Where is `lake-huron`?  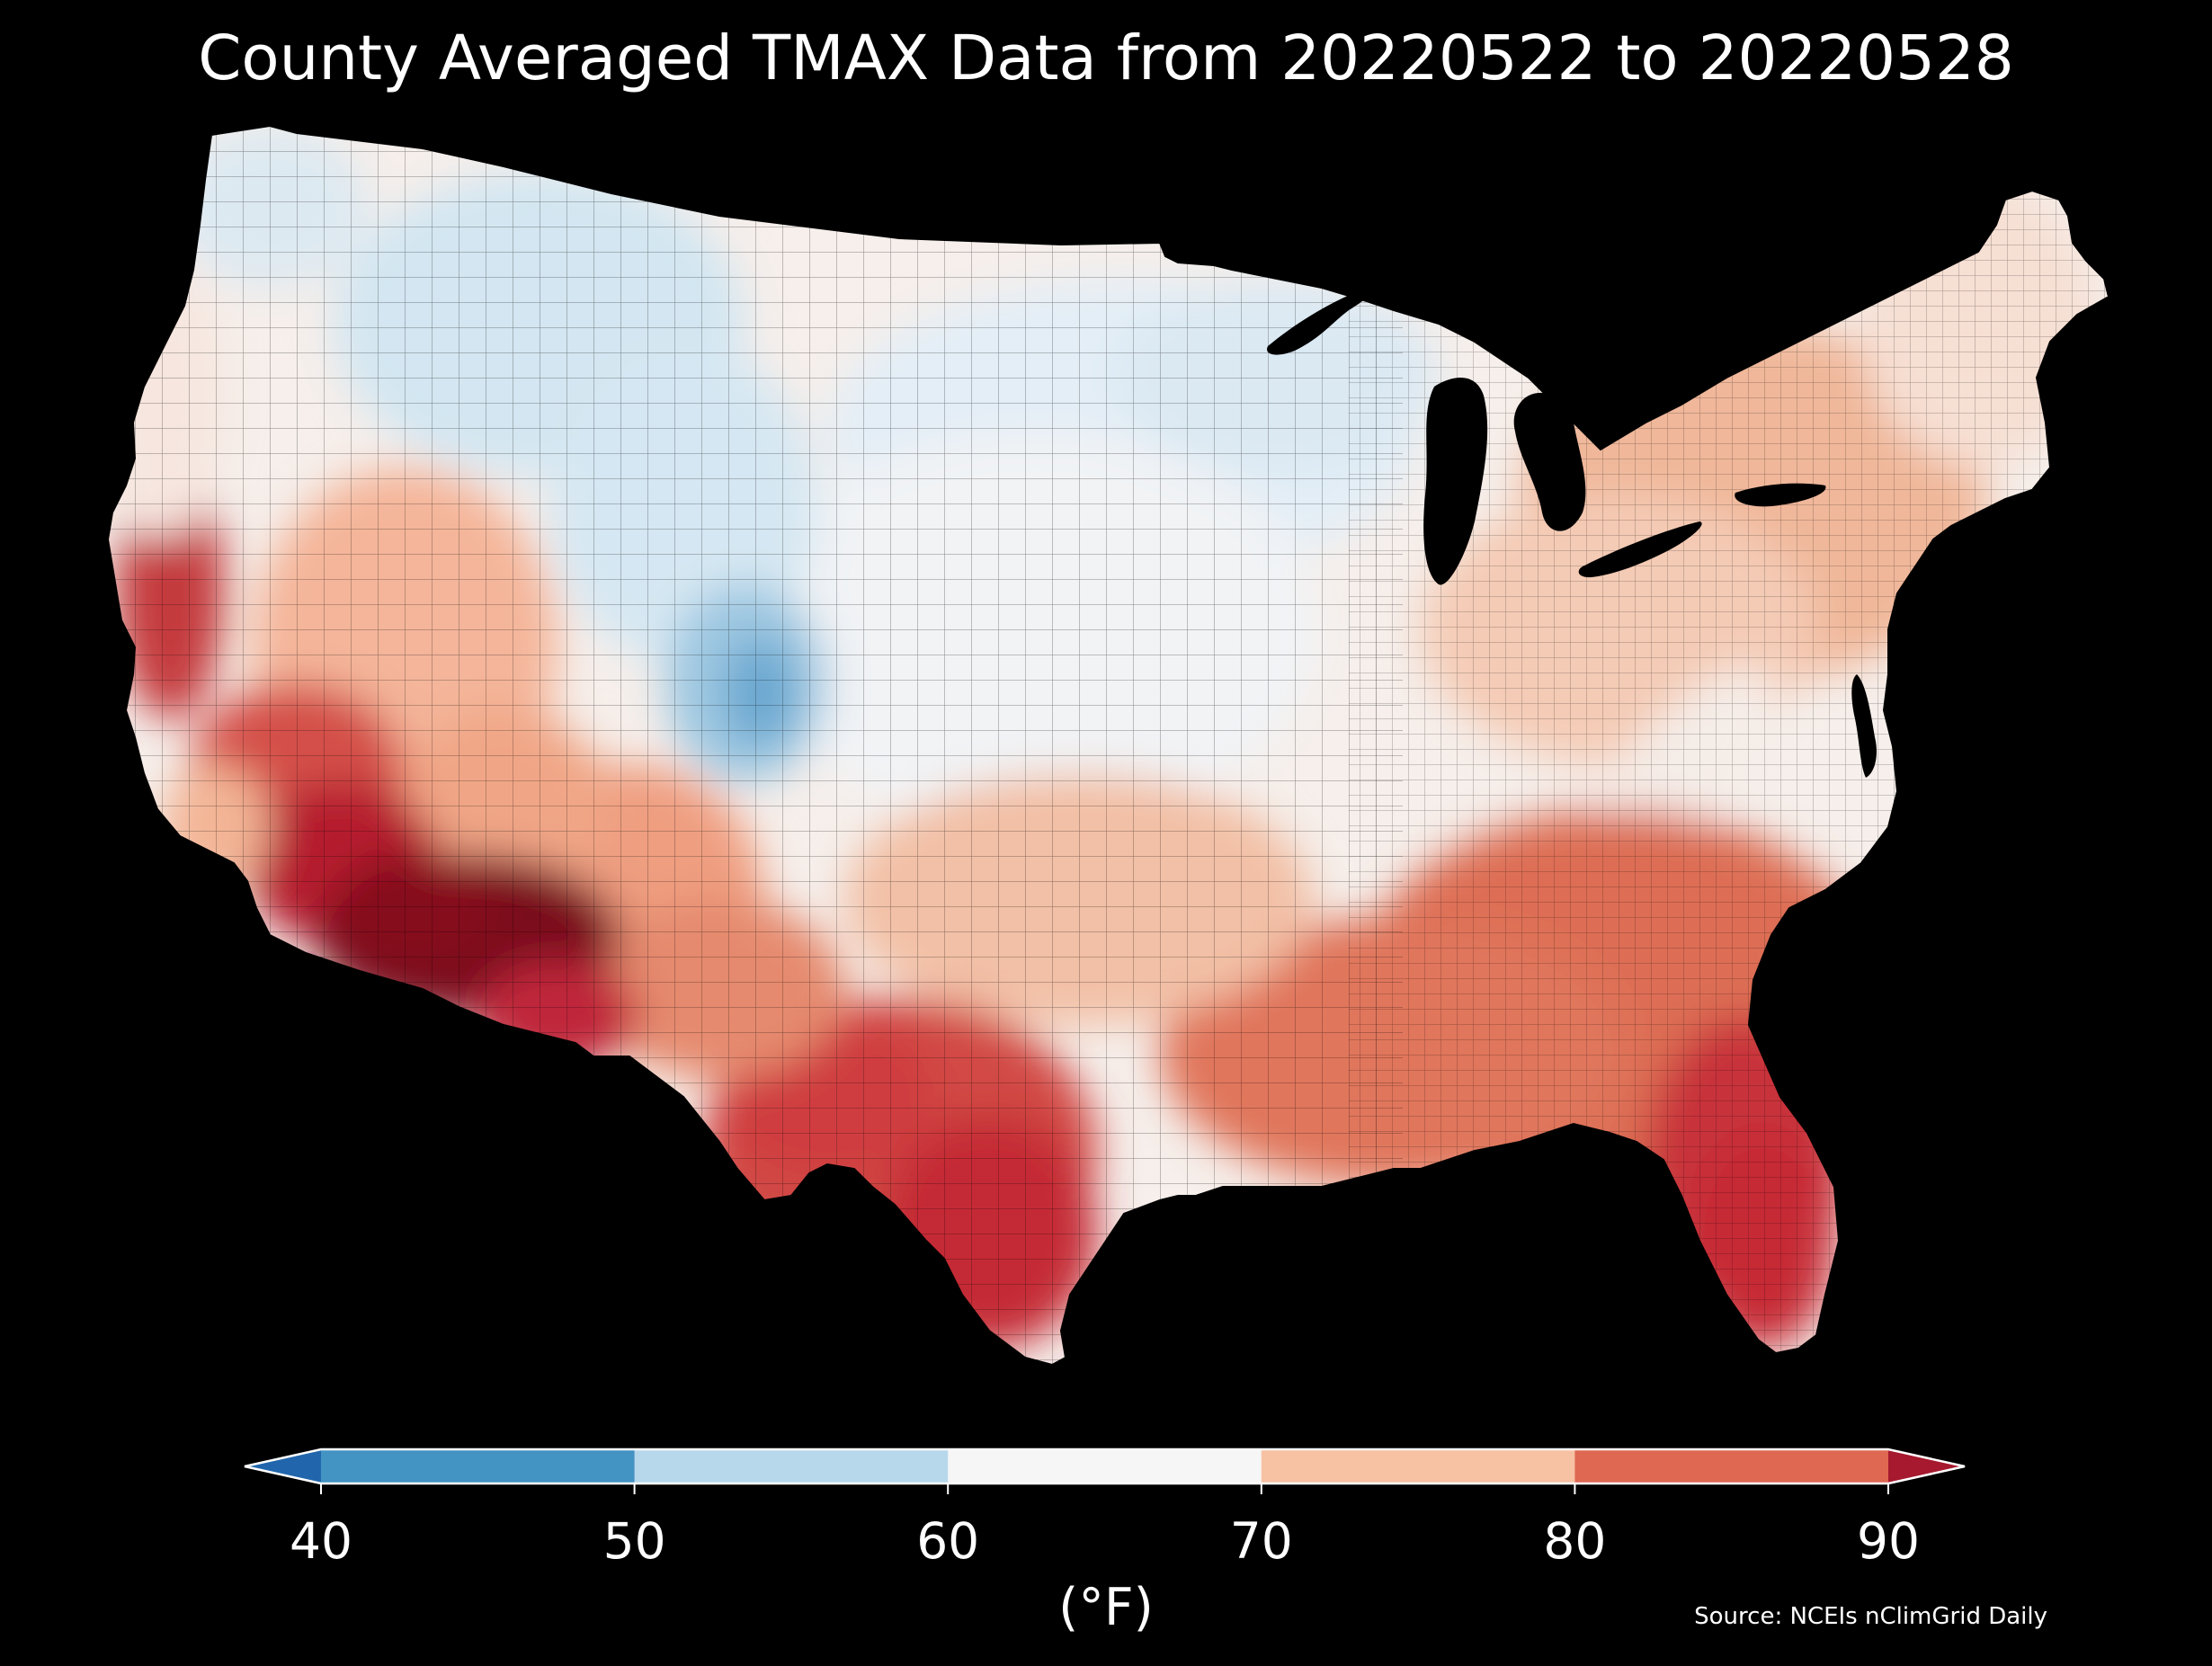
lake-huron is located at coordinates (1549, 461).